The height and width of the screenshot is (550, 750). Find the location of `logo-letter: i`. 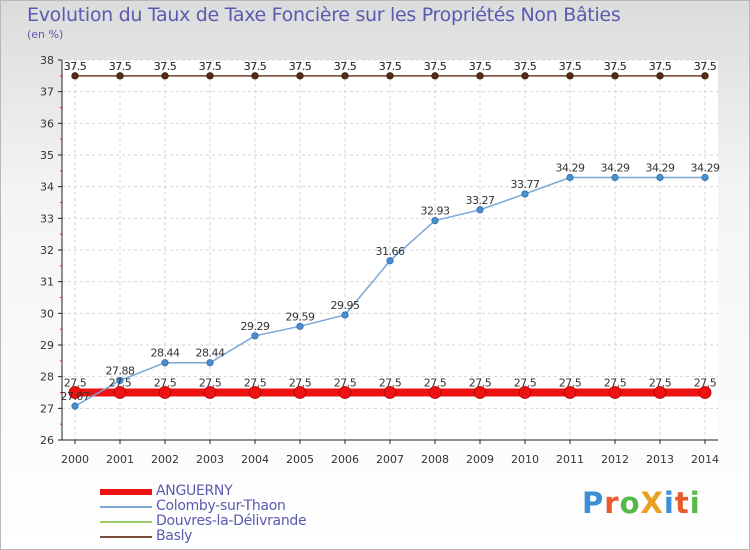

logo-letter: i is located at coordinates (695, 503).